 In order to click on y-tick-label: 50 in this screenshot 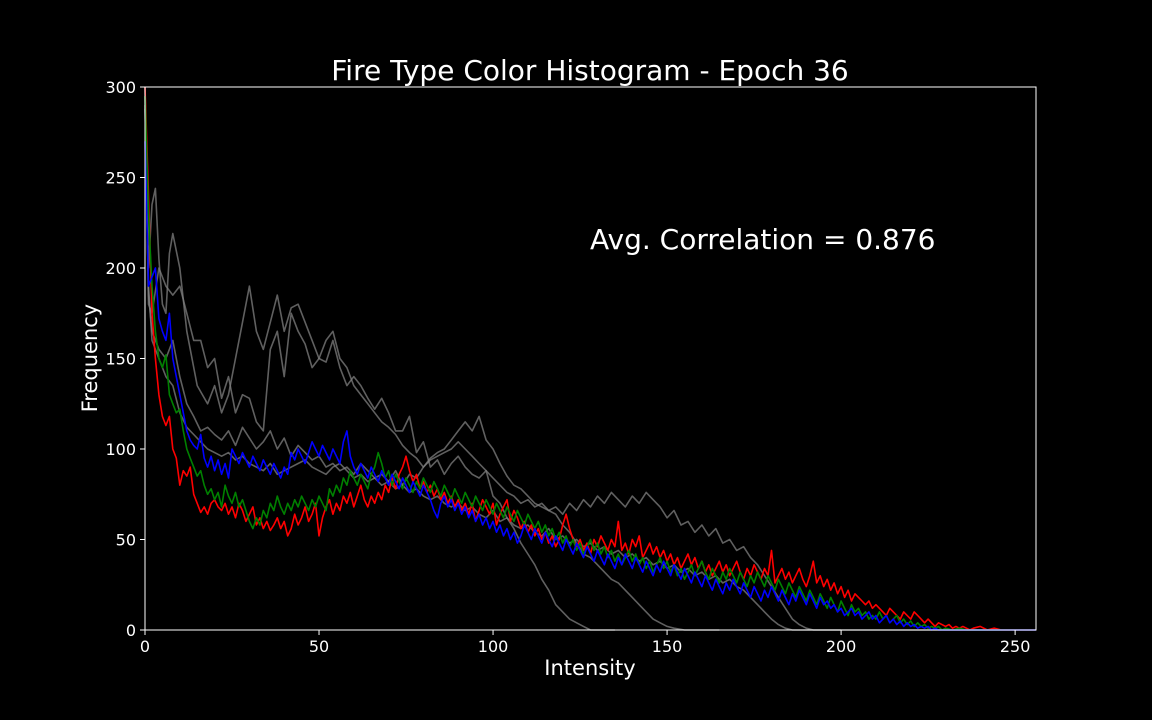, I will do `click(126, 540)`.